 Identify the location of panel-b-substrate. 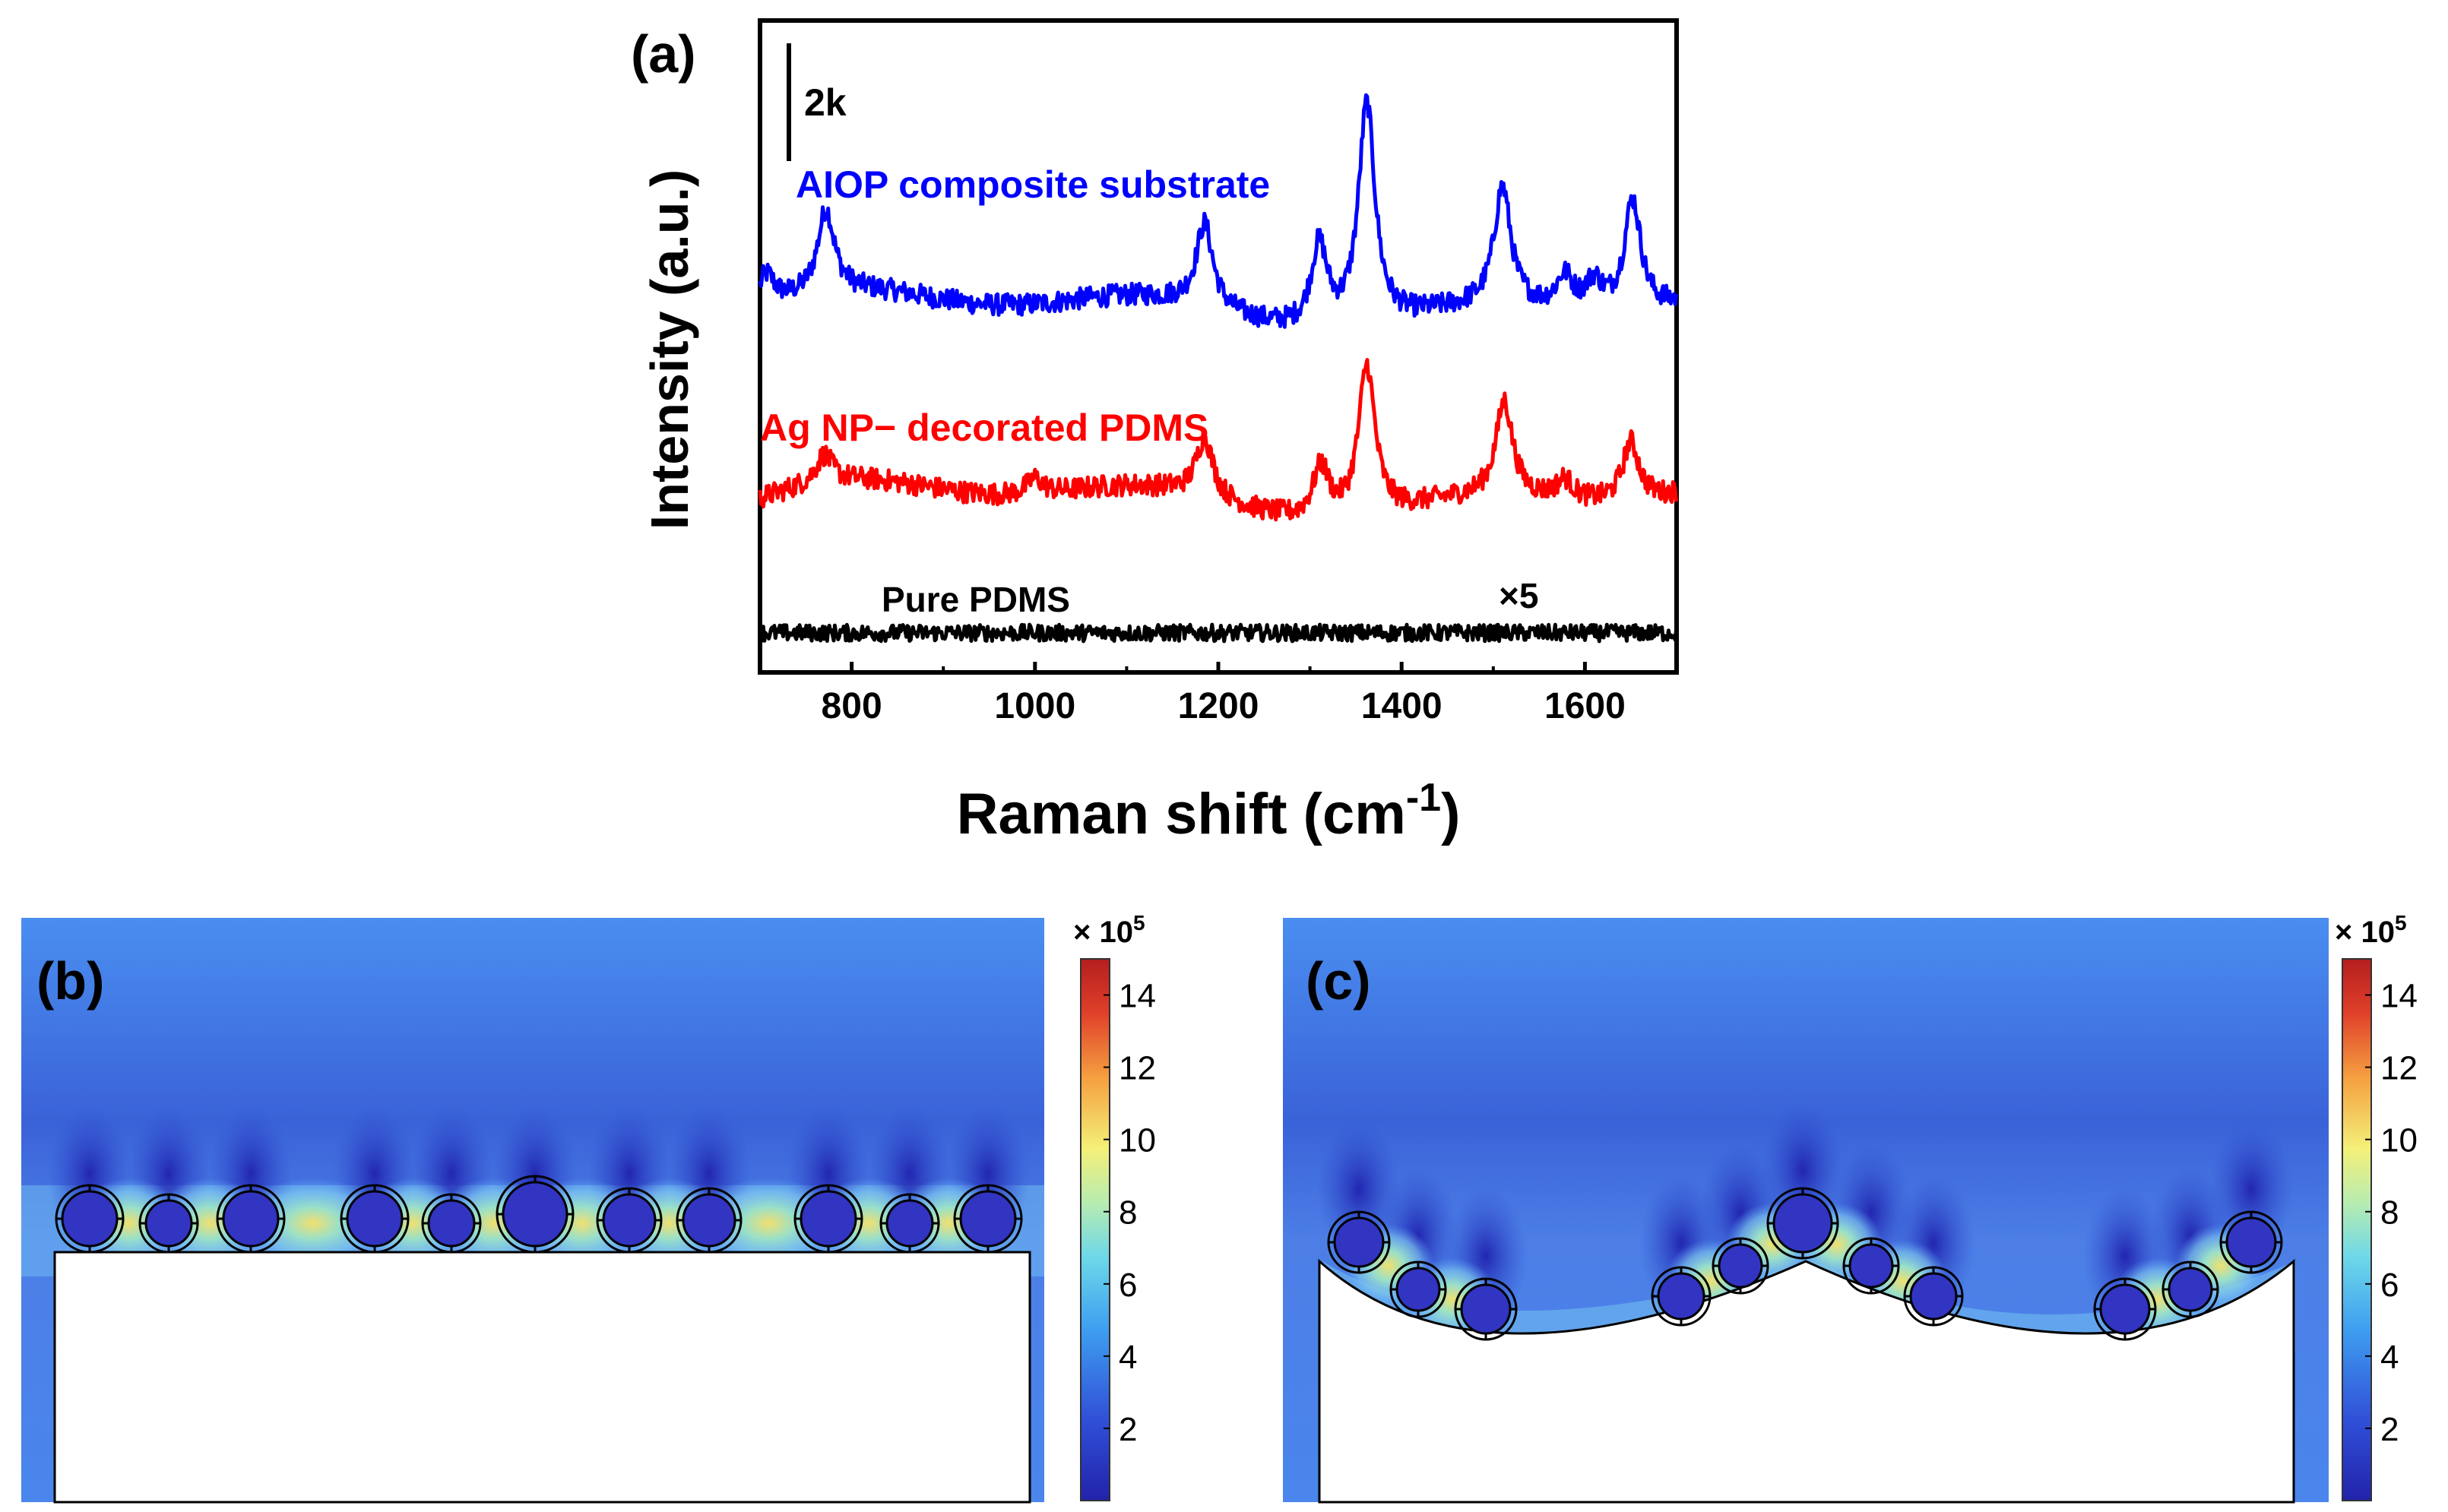
(542, 1377).